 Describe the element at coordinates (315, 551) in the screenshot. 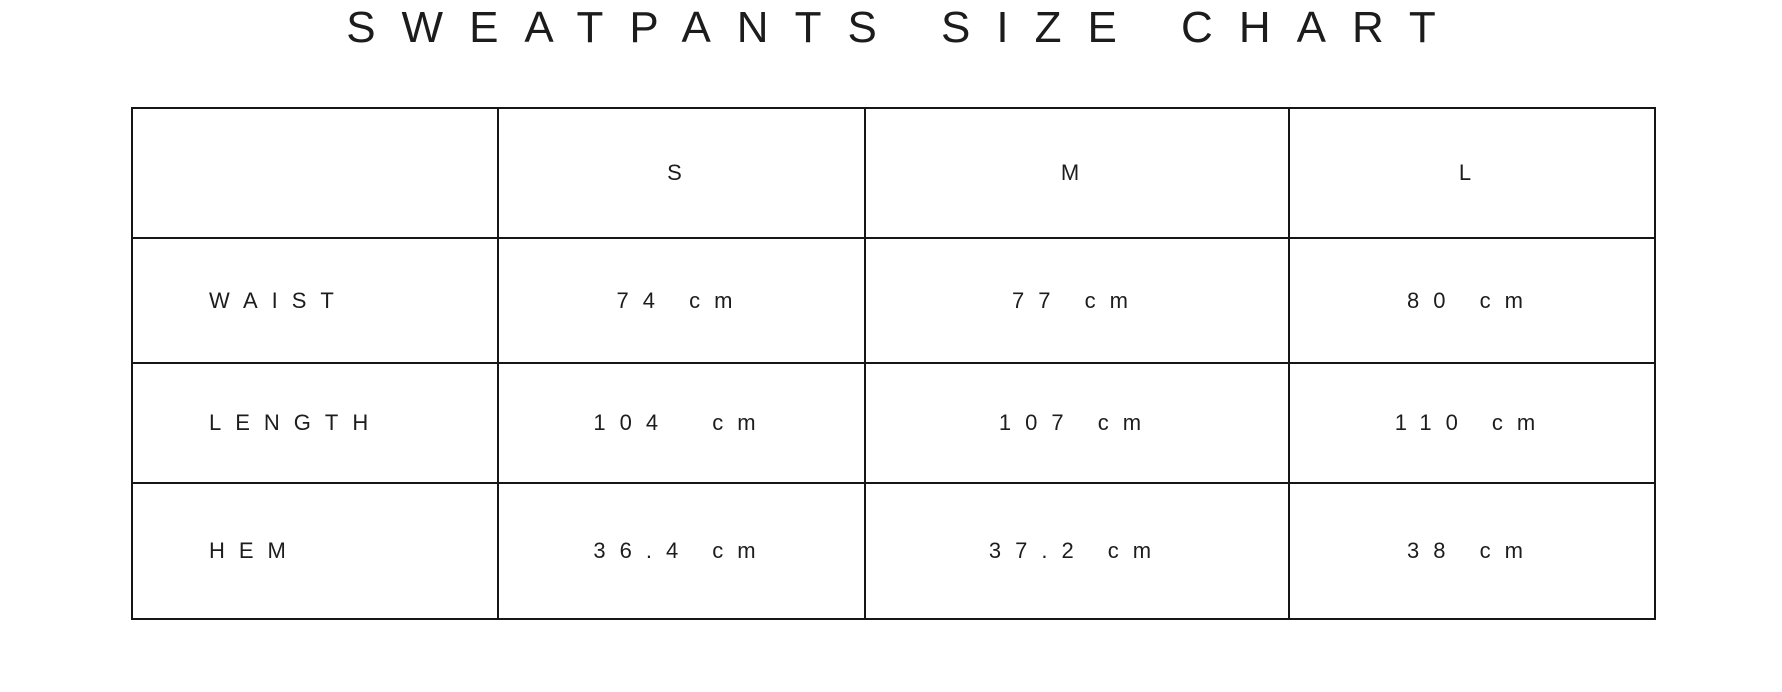

I see `row-label-hem: HEM` at that location.